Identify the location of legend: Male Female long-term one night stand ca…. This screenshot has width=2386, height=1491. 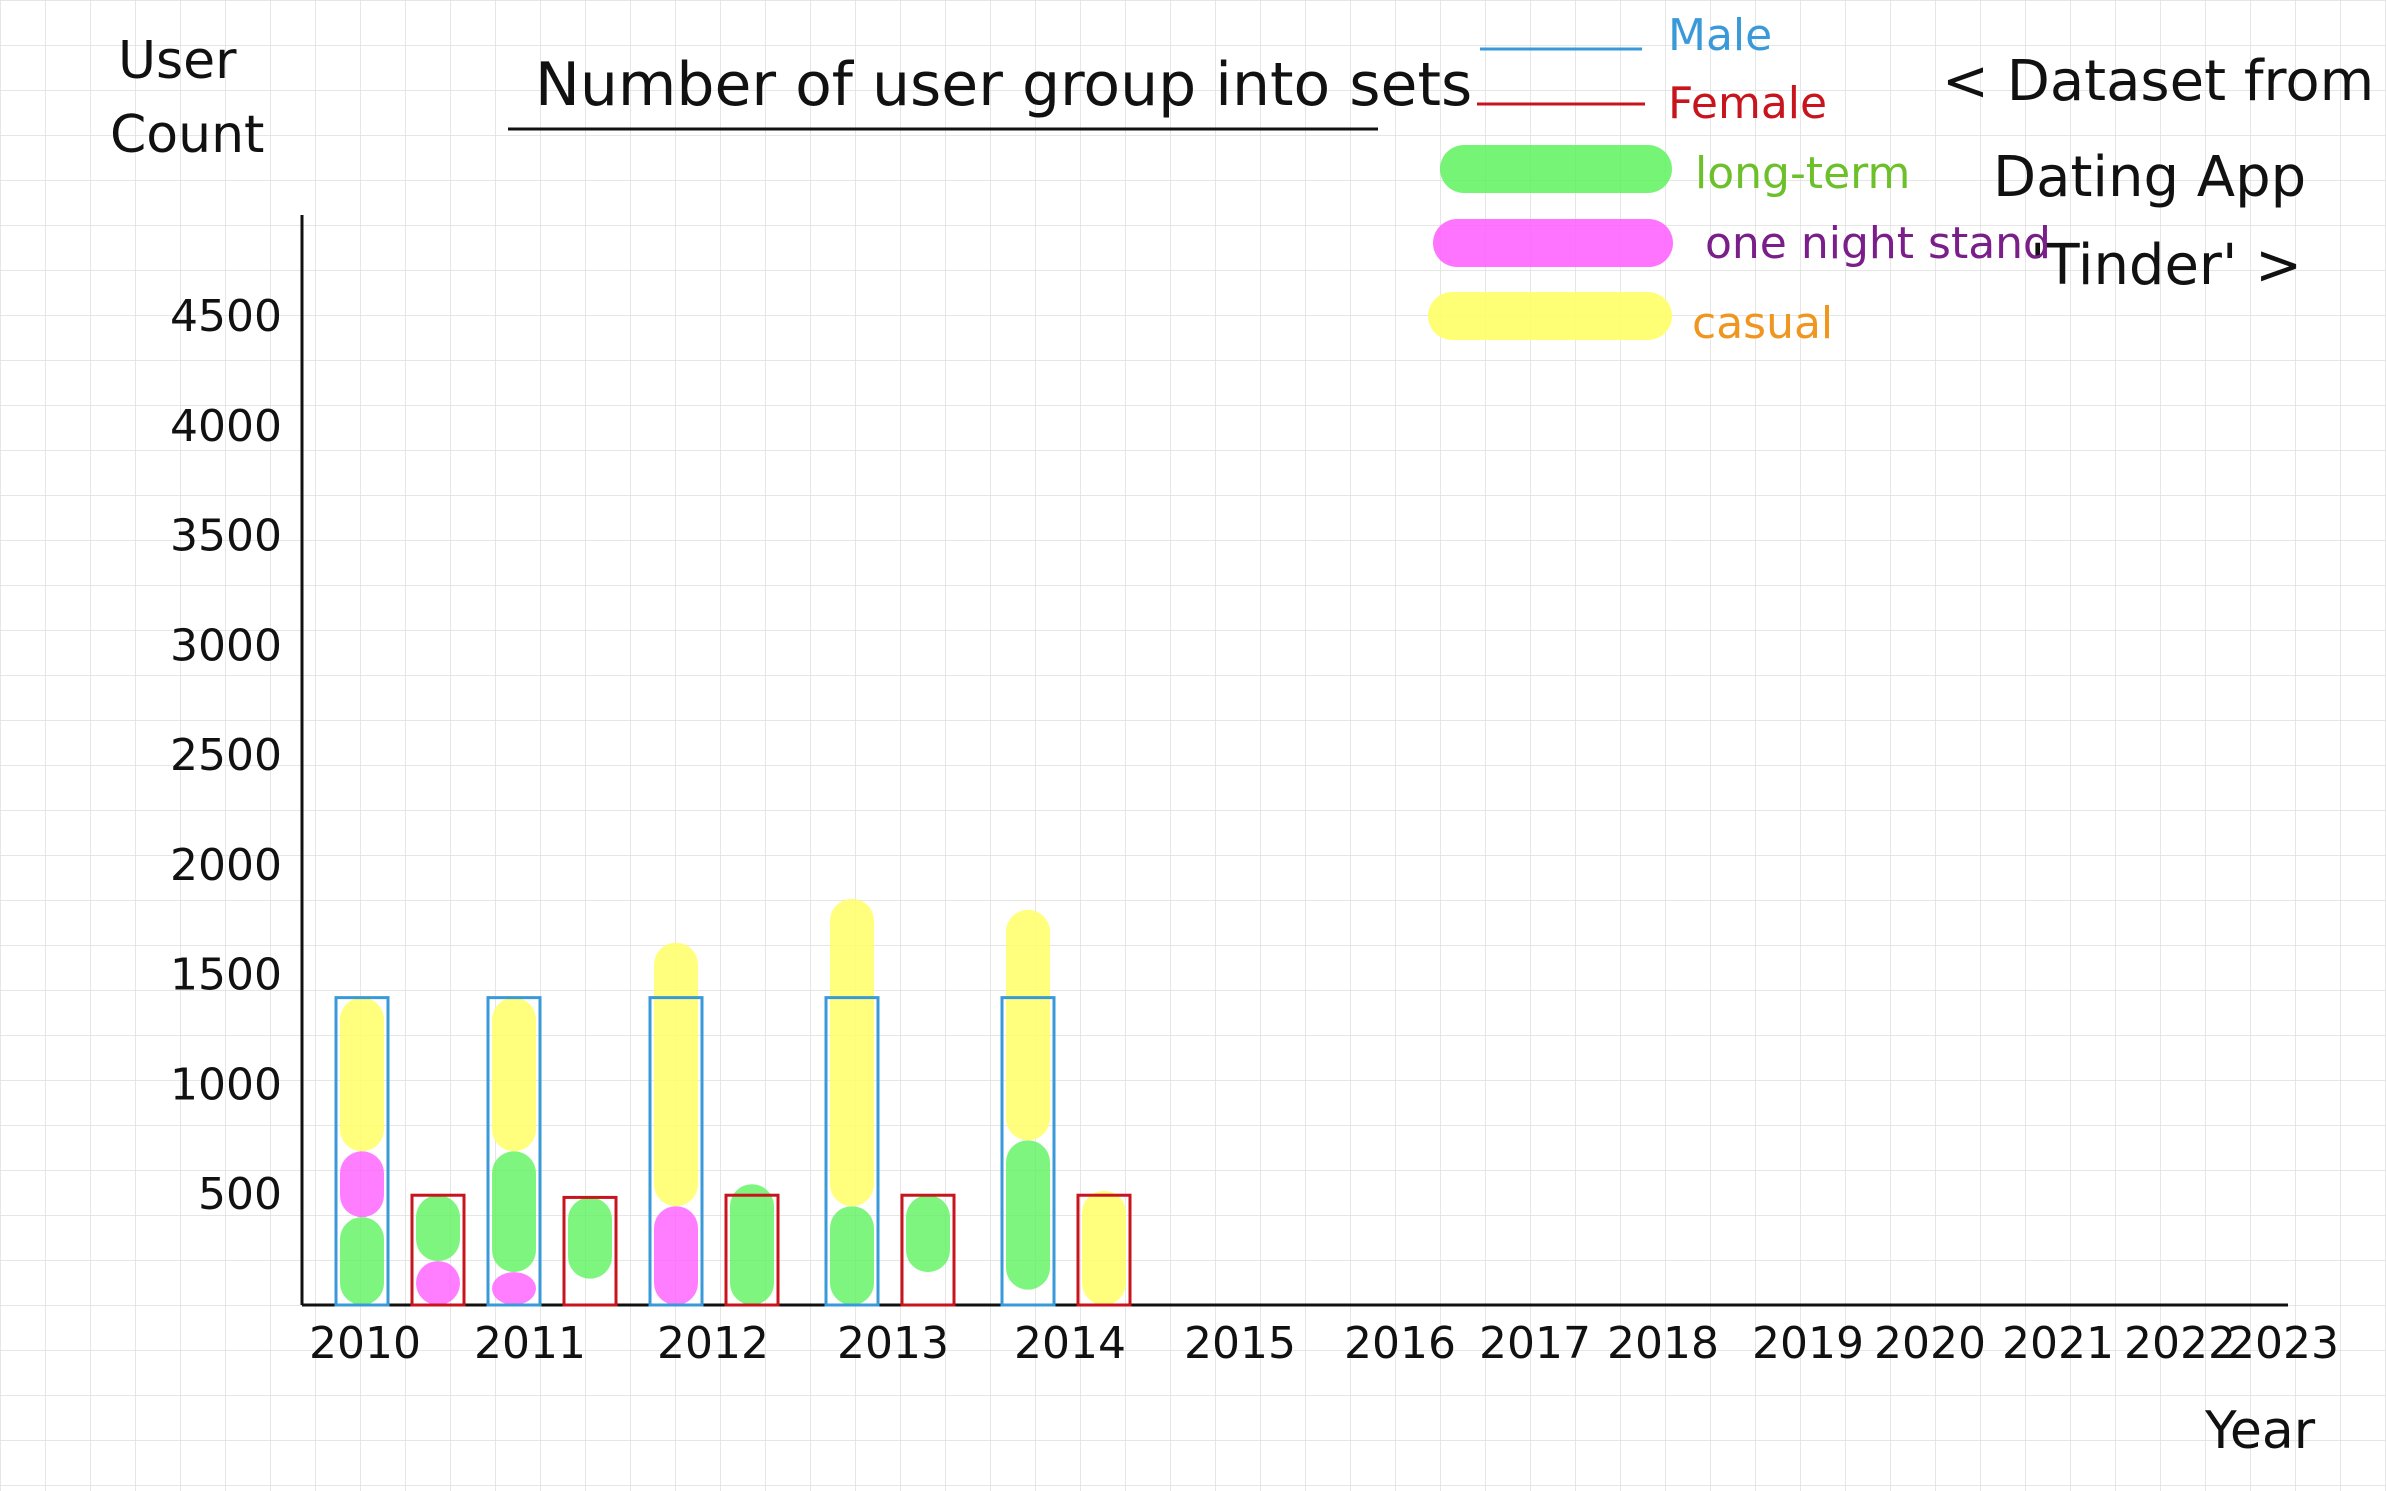
(1739, 179).